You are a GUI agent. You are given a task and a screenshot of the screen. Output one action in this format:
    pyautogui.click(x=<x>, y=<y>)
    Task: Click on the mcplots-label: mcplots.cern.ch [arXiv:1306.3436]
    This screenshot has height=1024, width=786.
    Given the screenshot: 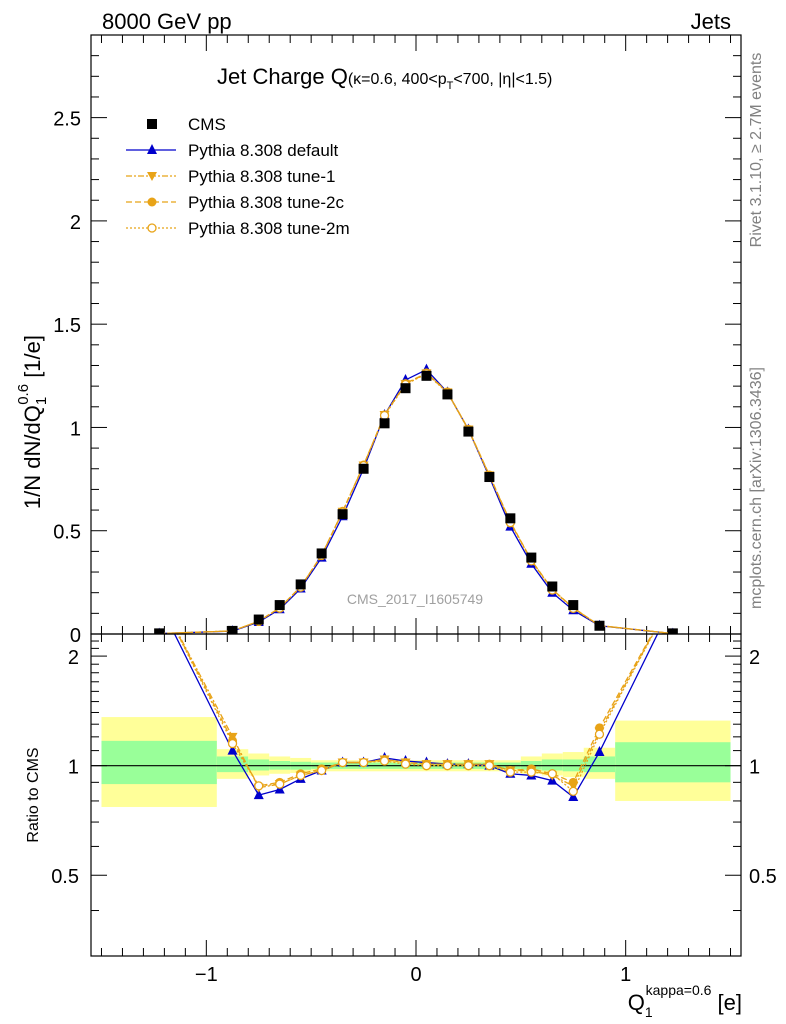 What is the action you would take?
    pyautogui.click(x=756, y=488)
    